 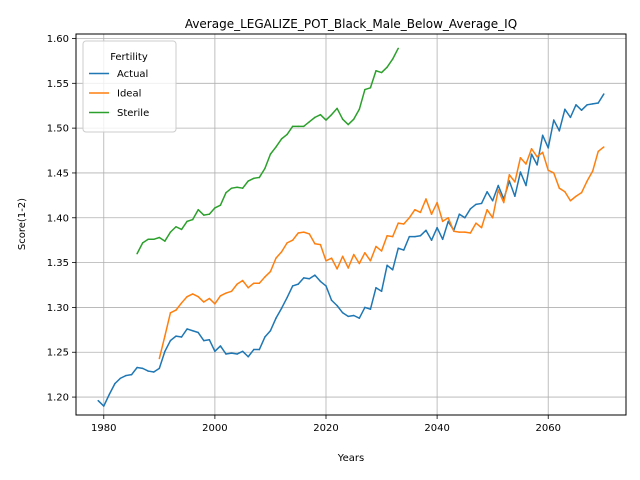 I want to click on y-tick-label: 1.55, so click(x=58, y=84).